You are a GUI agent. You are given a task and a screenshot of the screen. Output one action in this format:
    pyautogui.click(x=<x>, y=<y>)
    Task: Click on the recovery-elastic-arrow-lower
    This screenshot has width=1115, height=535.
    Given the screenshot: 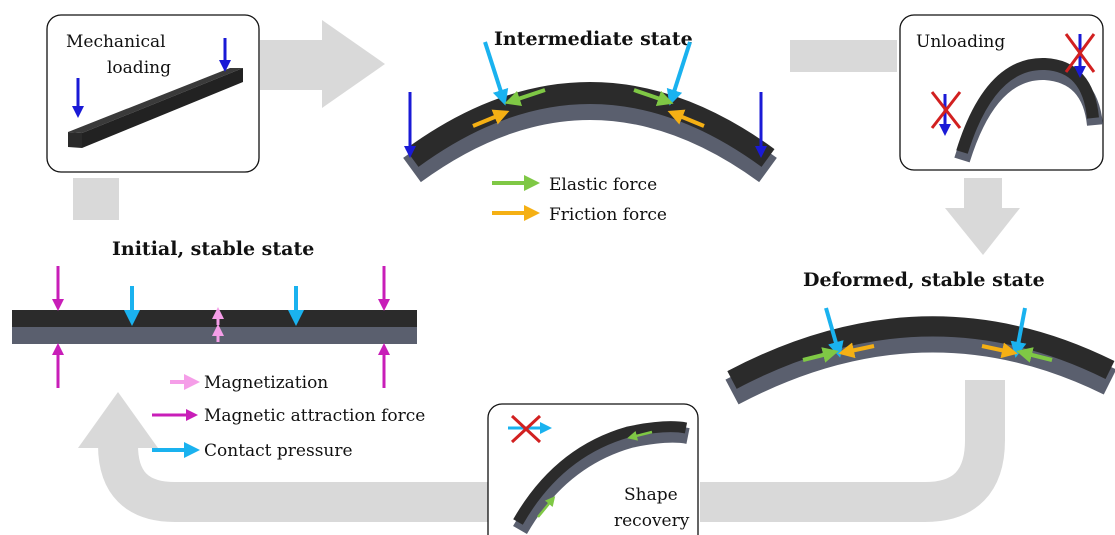 What is the action you would take?
    pyautogui.click(x=546, y=507)
    